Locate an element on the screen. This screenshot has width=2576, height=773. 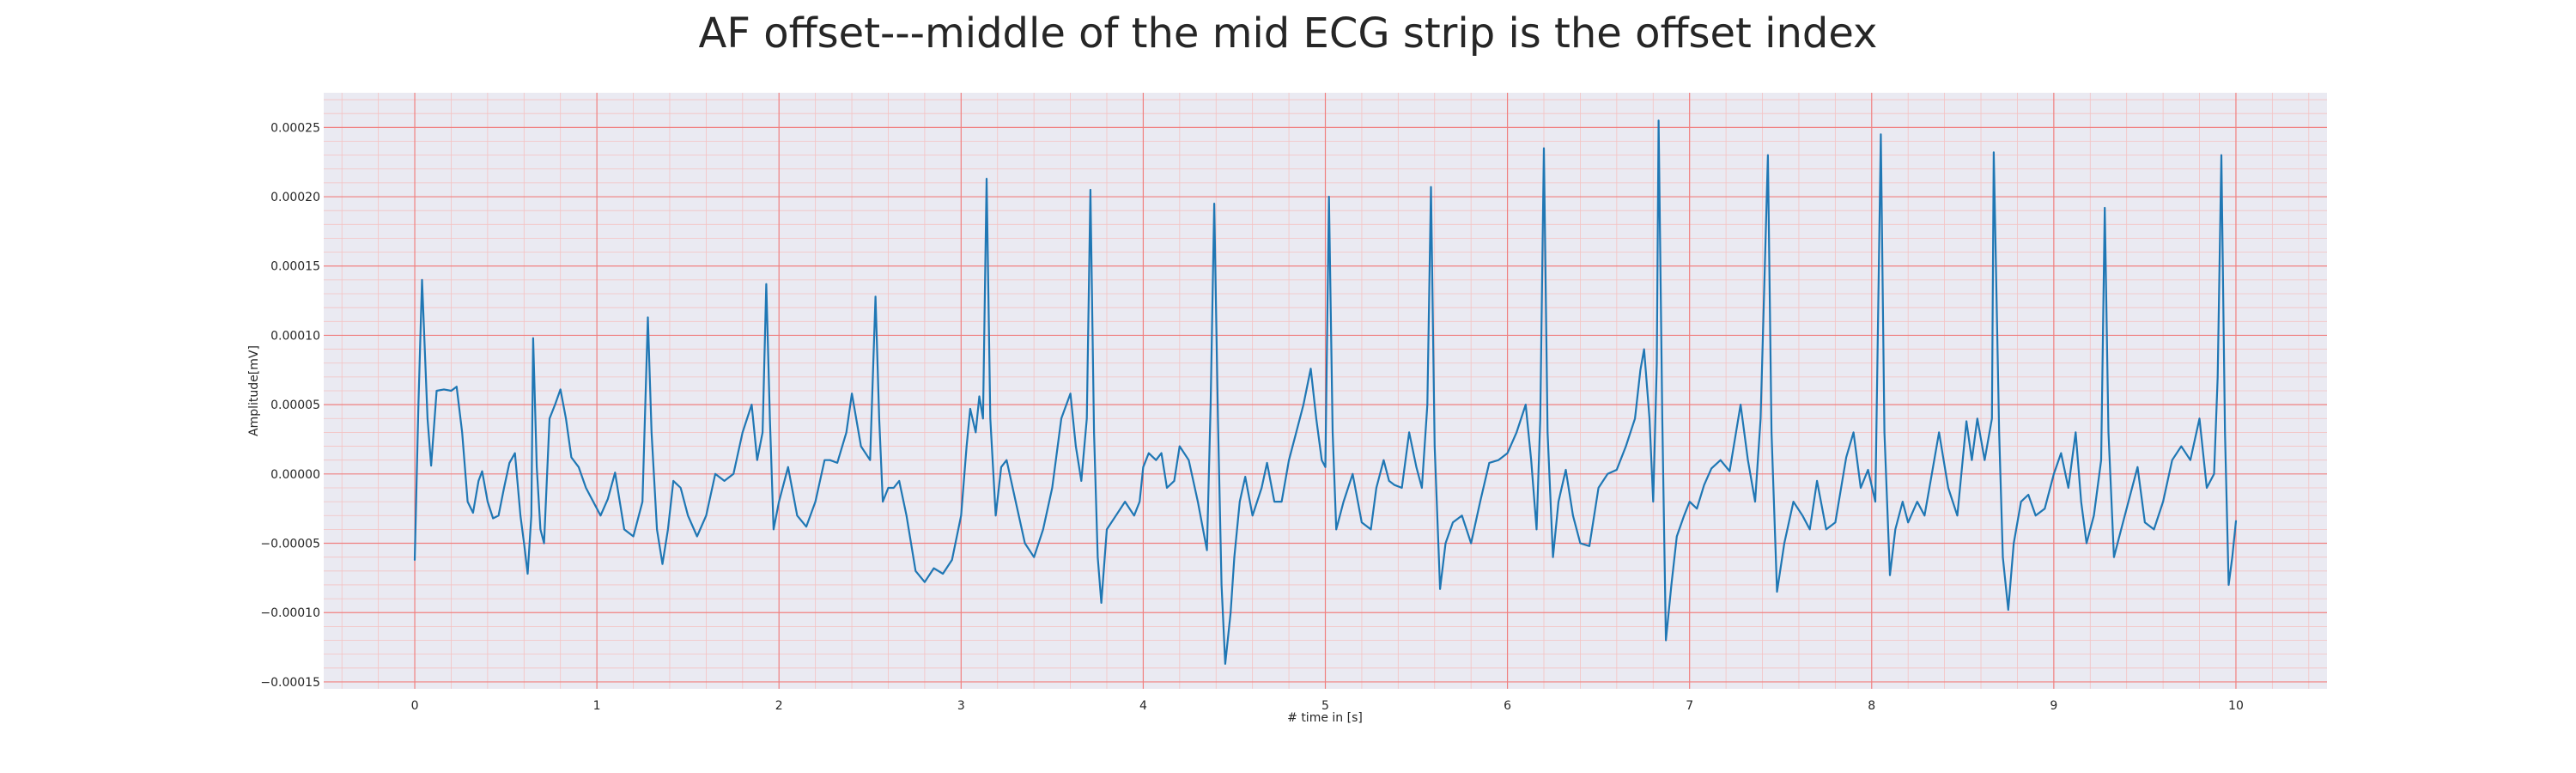
x-tick-label: 9 is located at coordinates (2053, 706).